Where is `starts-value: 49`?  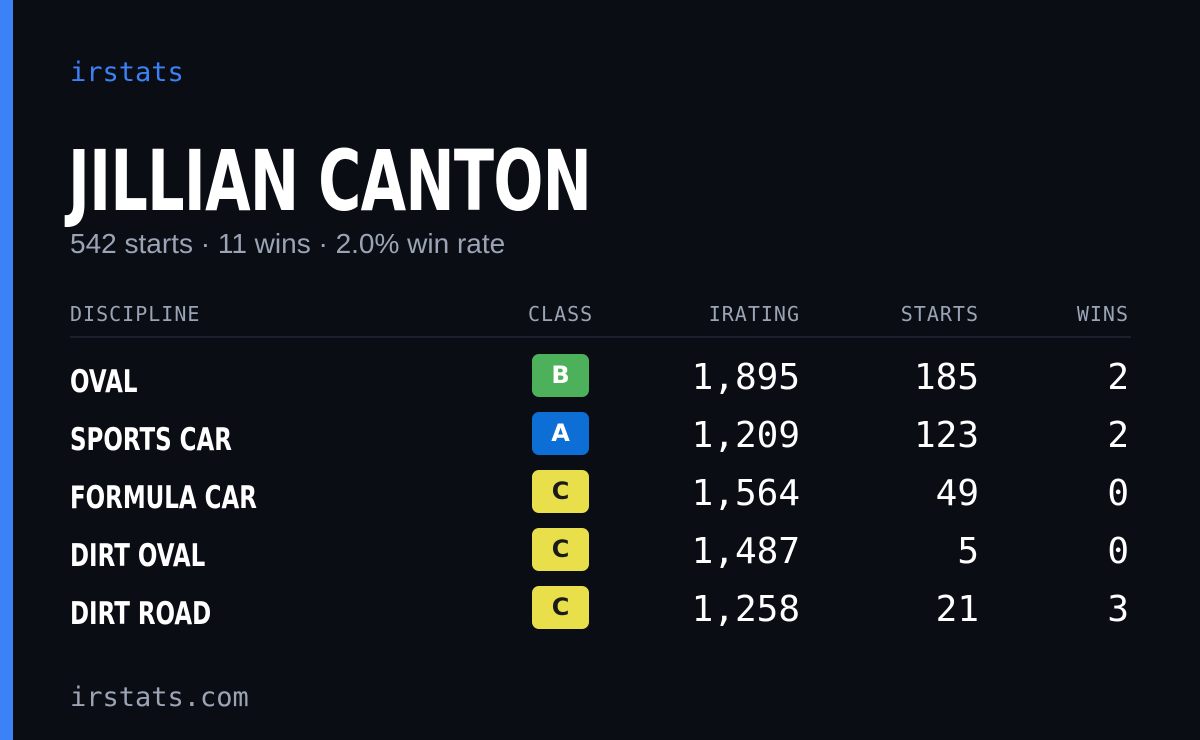
starts-value: 49 is located at coordinates (957, 493).